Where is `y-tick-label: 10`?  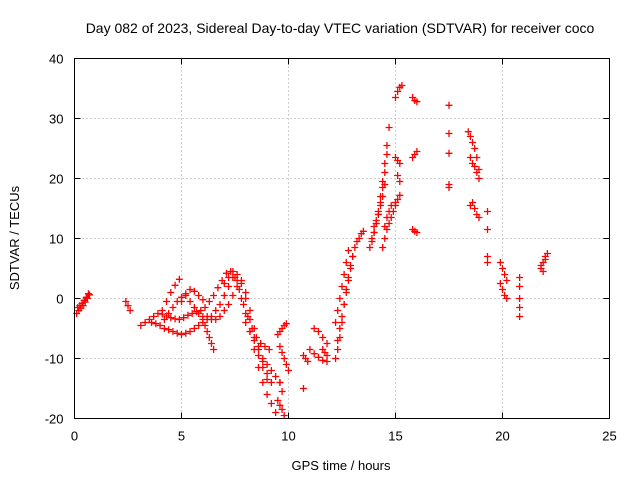 y-tick-label: 10 is located at coordinates (56, 239).